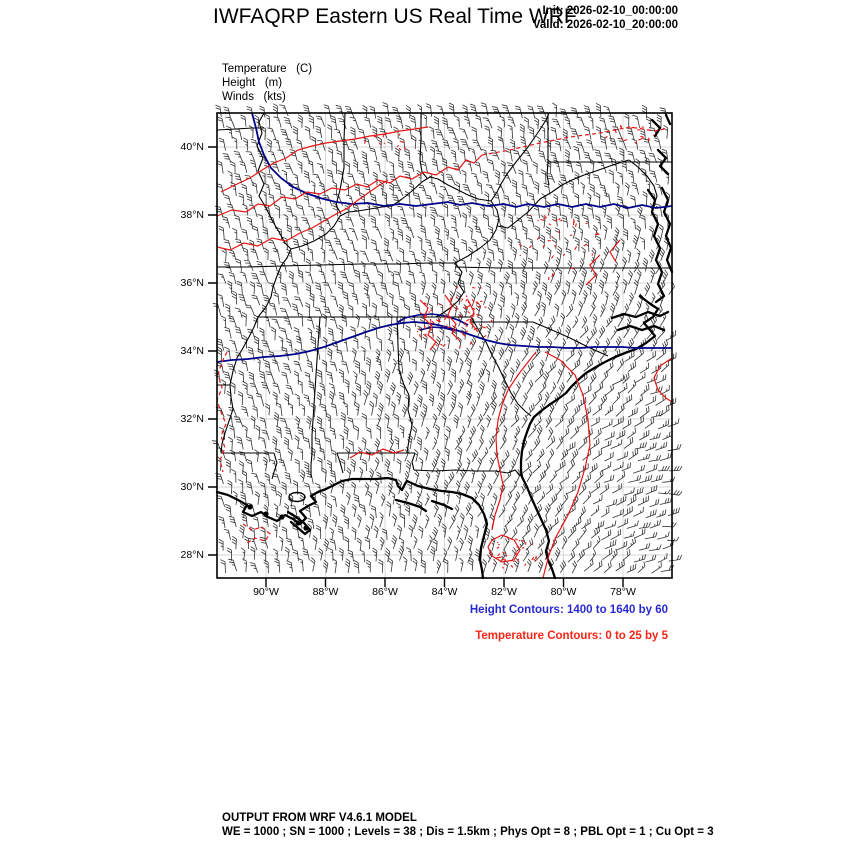  I want to click on lat-label-28n: 28°N, so click(192, 555).